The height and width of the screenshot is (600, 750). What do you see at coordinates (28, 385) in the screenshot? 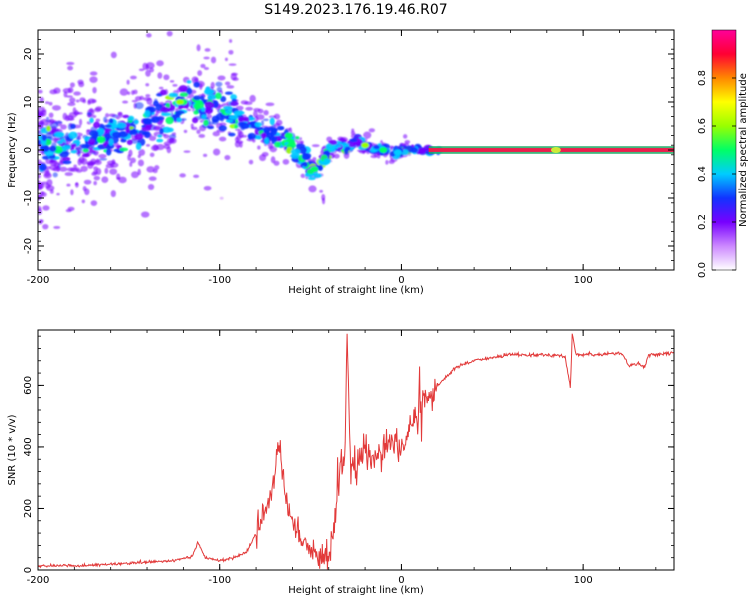
I see `snr-y-tick-label: 600` at bounding box center [28, 385].